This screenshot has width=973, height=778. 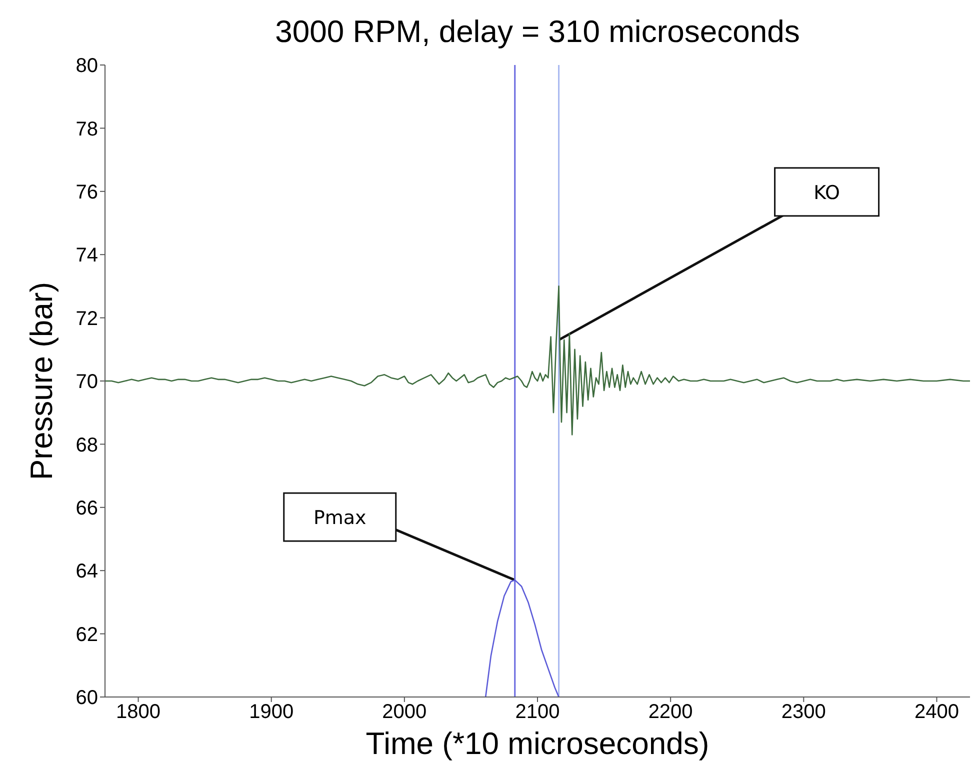 What do you see at coordinates (87, 571) in the screenshot?
I see `y-tick-label: 64` at bounding box center [87, 571].